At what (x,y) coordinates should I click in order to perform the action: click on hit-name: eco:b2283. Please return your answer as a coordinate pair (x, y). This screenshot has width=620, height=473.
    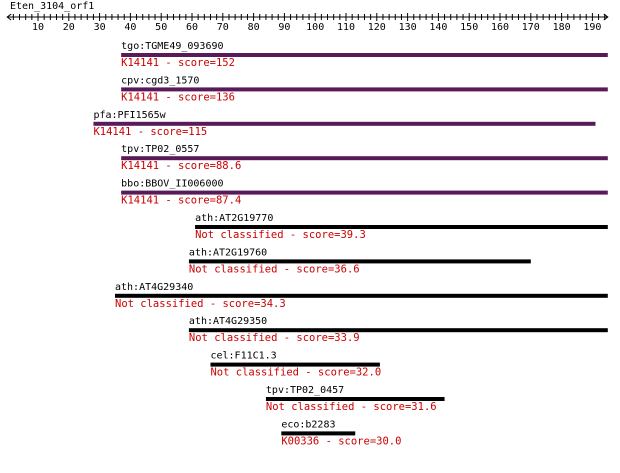
    Looking at the image, I should click on (308, 424).